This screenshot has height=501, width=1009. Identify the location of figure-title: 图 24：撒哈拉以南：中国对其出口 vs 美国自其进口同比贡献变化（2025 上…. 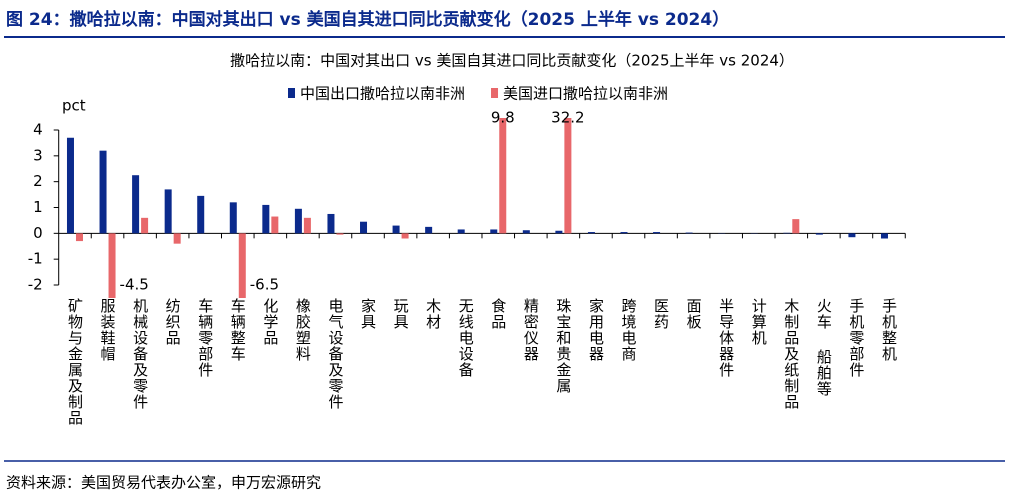
(367, 19).